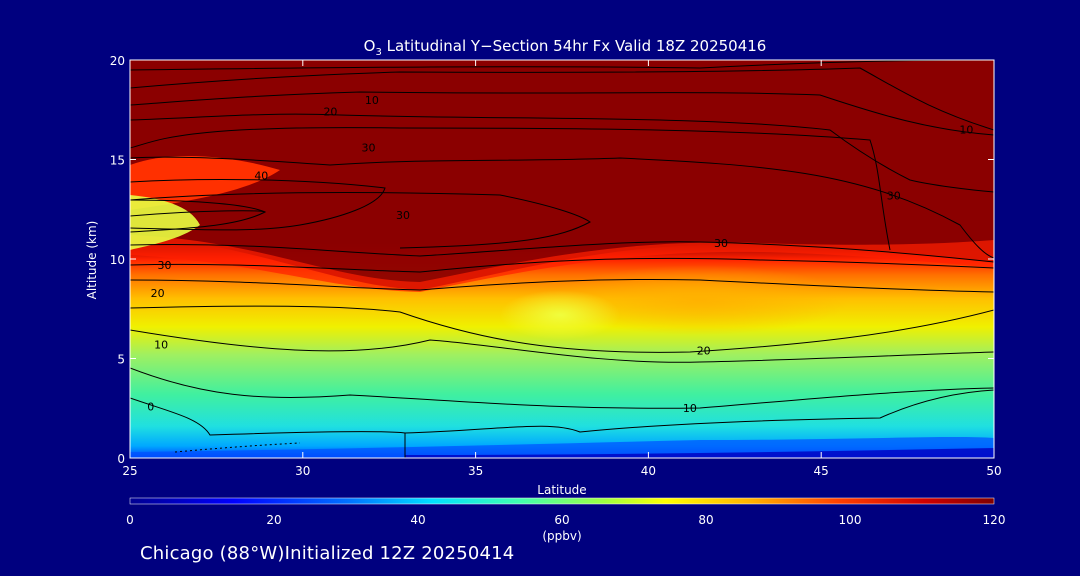 The height and width of the screenshot is (576, 1080). Describe the element at coordinates (150, 406) in the screenshot. I see `contour-label: 0` at that location.